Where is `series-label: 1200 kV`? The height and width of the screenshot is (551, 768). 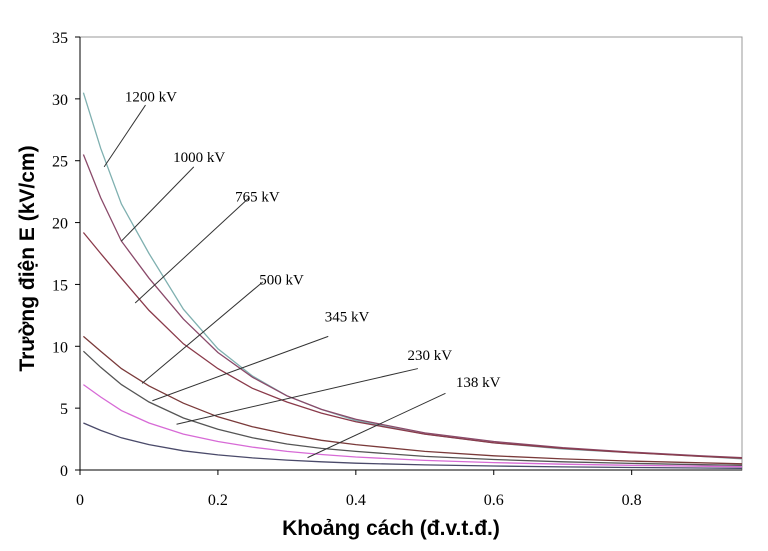 series-label: 1200 kV is located at coordinates (151, 97).